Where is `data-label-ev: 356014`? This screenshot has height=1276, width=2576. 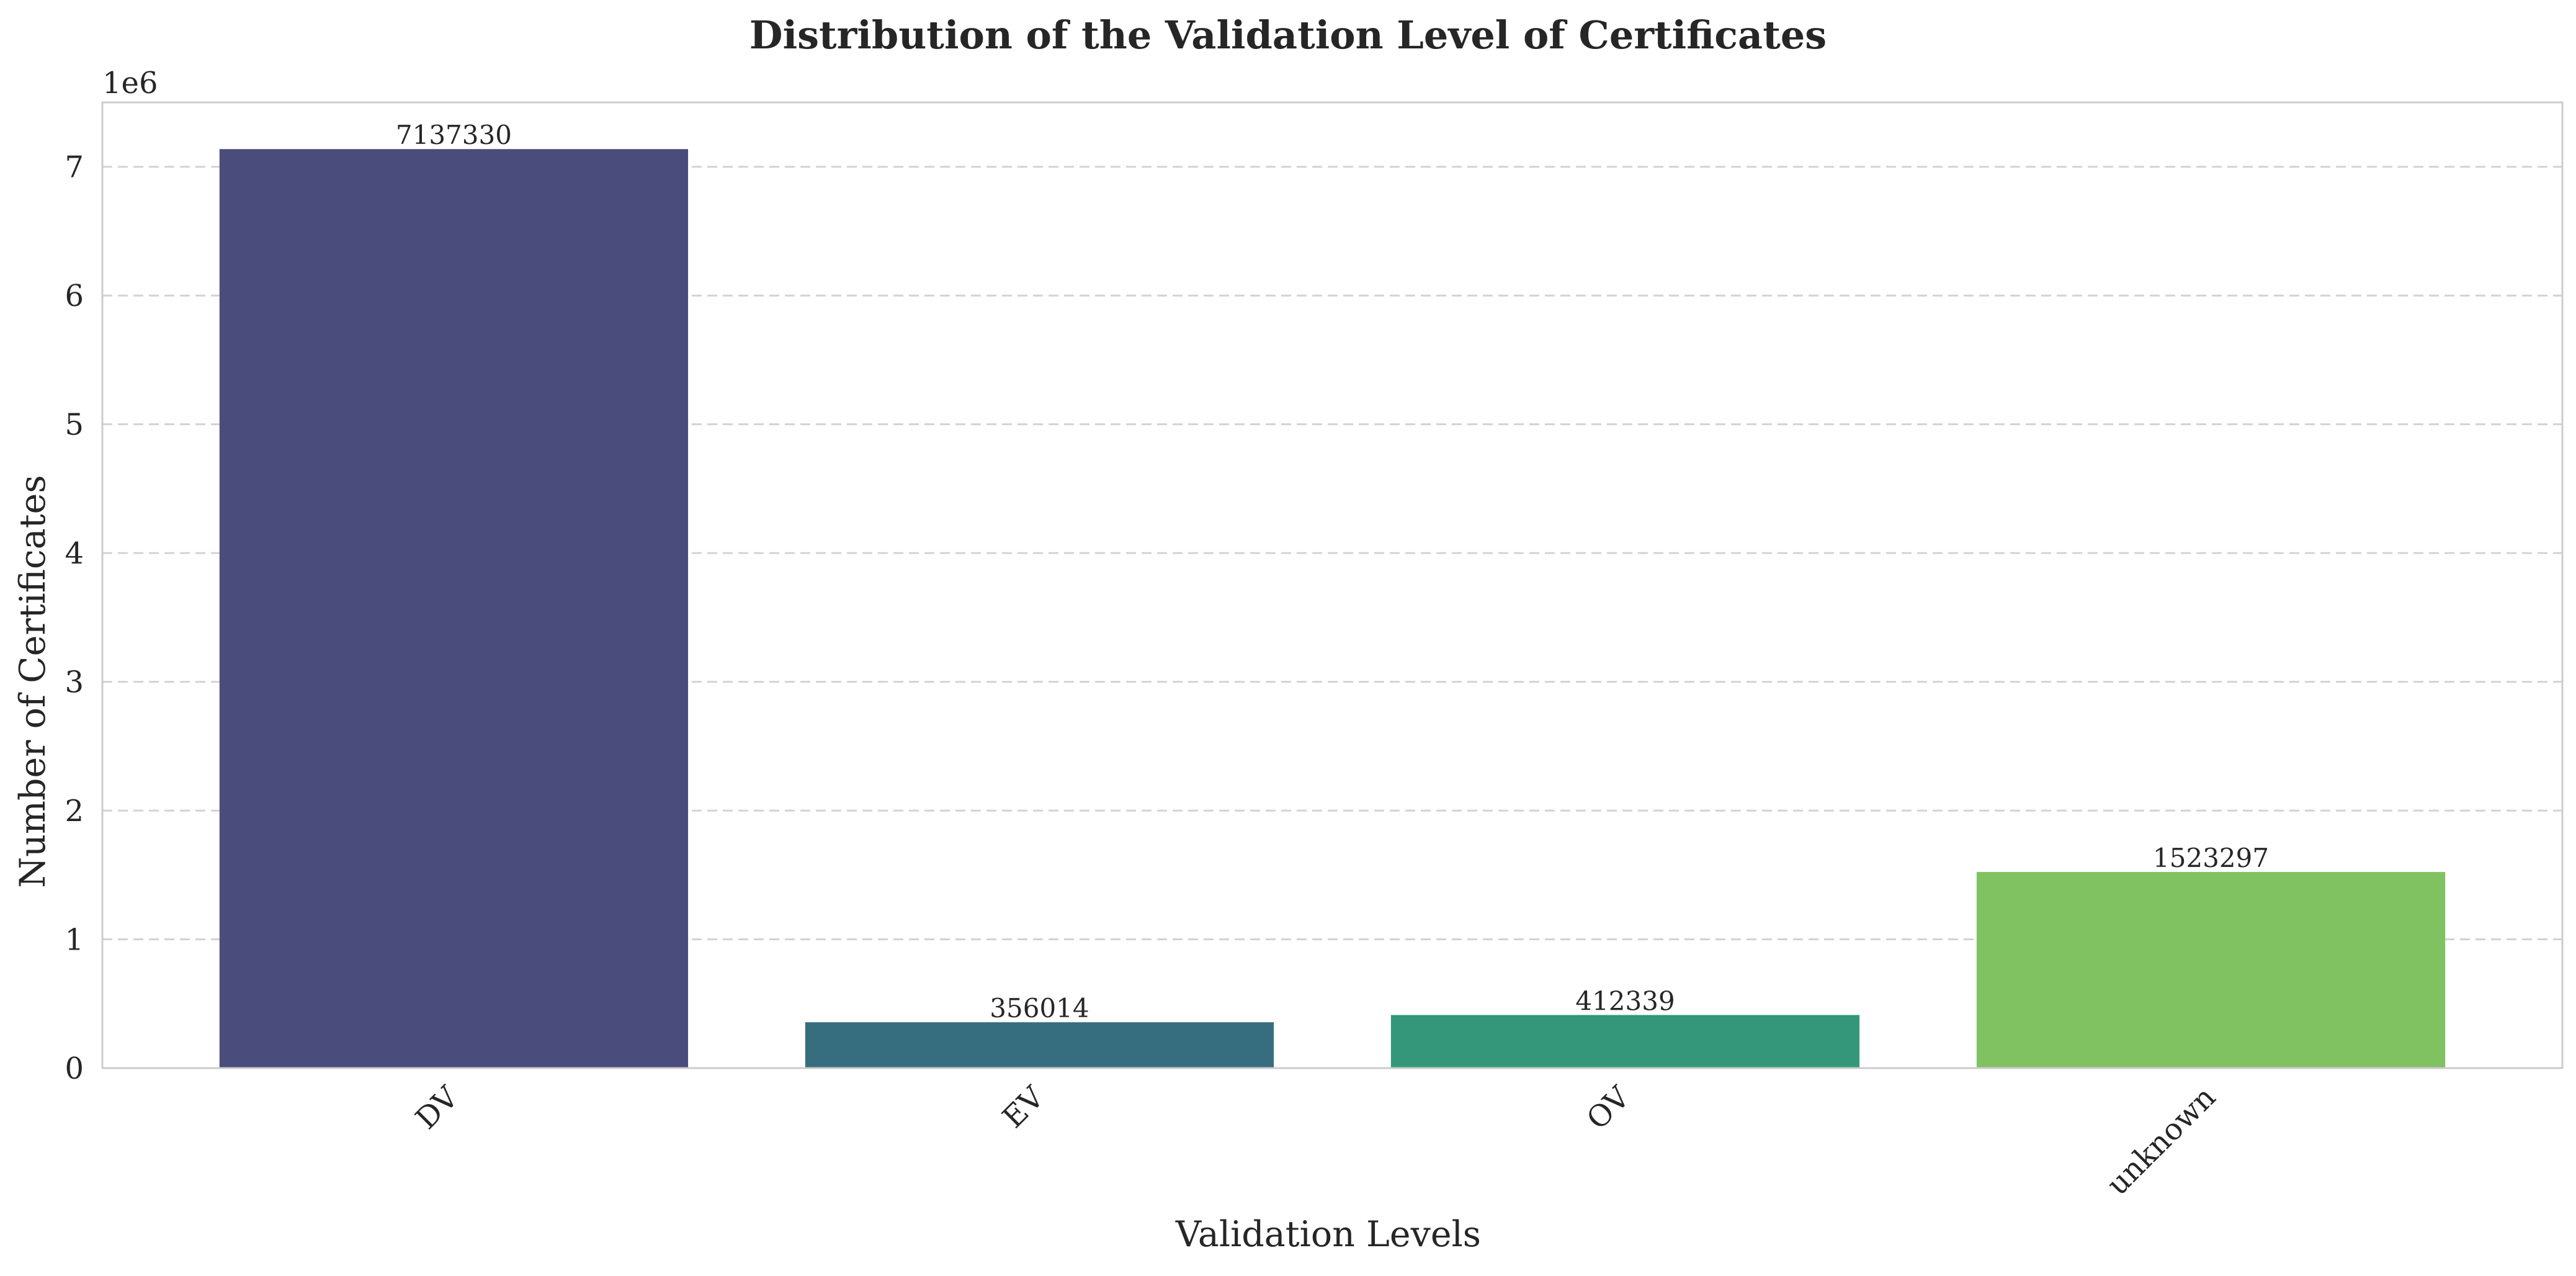 data-label-ev: 356014 is located at coordinates (1039, 1008).